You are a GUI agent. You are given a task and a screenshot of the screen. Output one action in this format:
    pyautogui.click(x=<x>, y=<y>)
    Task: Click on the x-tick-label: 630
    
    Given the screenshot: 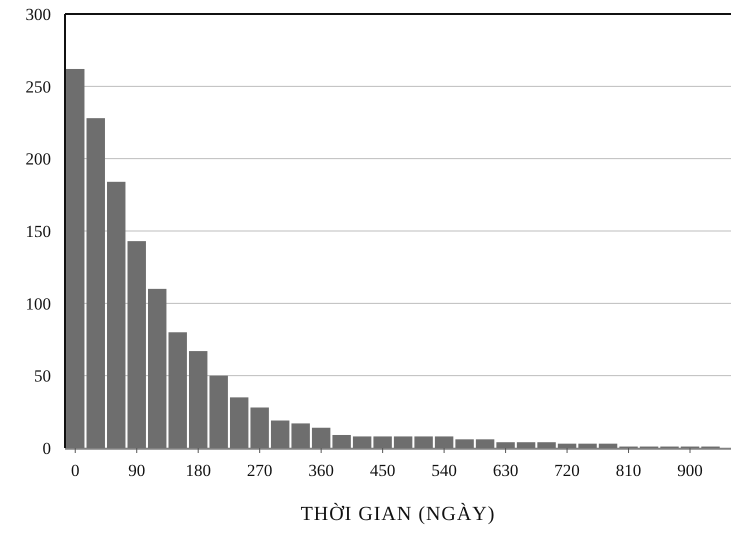 What is the action you would take?
    pyautogui.click(x=505, y=470)
    